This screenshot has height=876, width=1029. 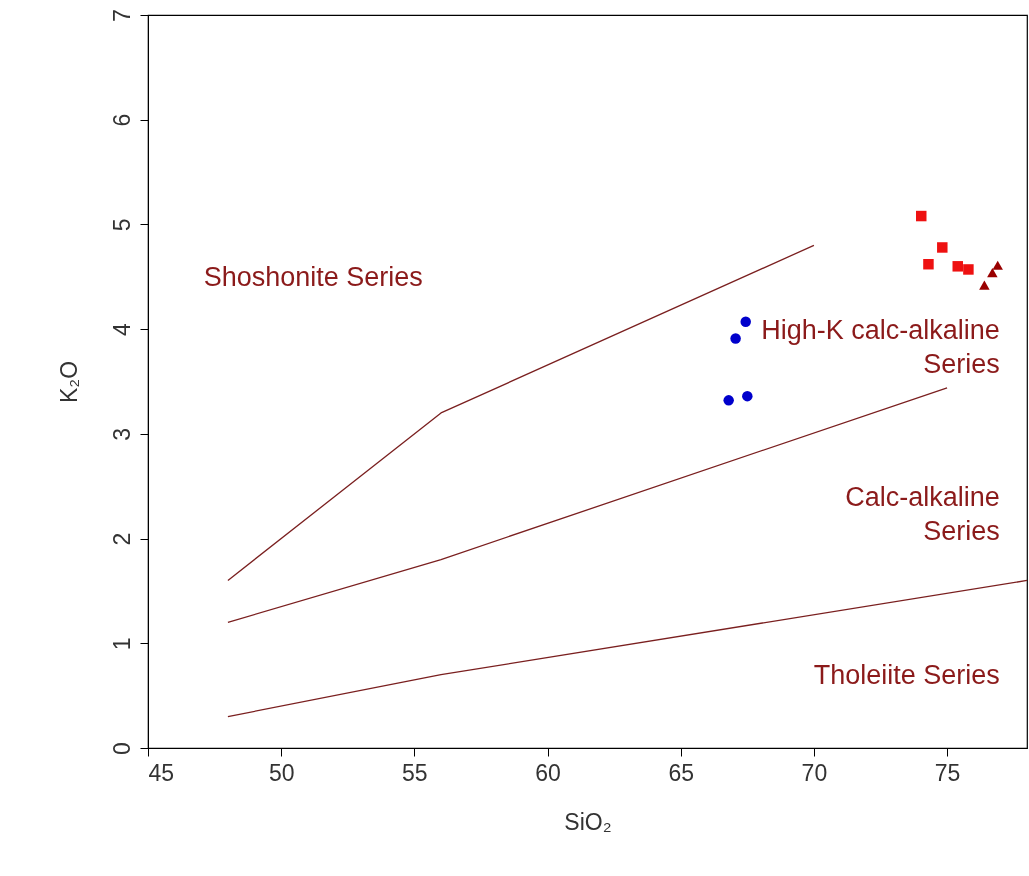 What do you see at coordinates (121, 330) in the screenshot?
I see `y-tick-label: 4` at bounding box center [121, 330].